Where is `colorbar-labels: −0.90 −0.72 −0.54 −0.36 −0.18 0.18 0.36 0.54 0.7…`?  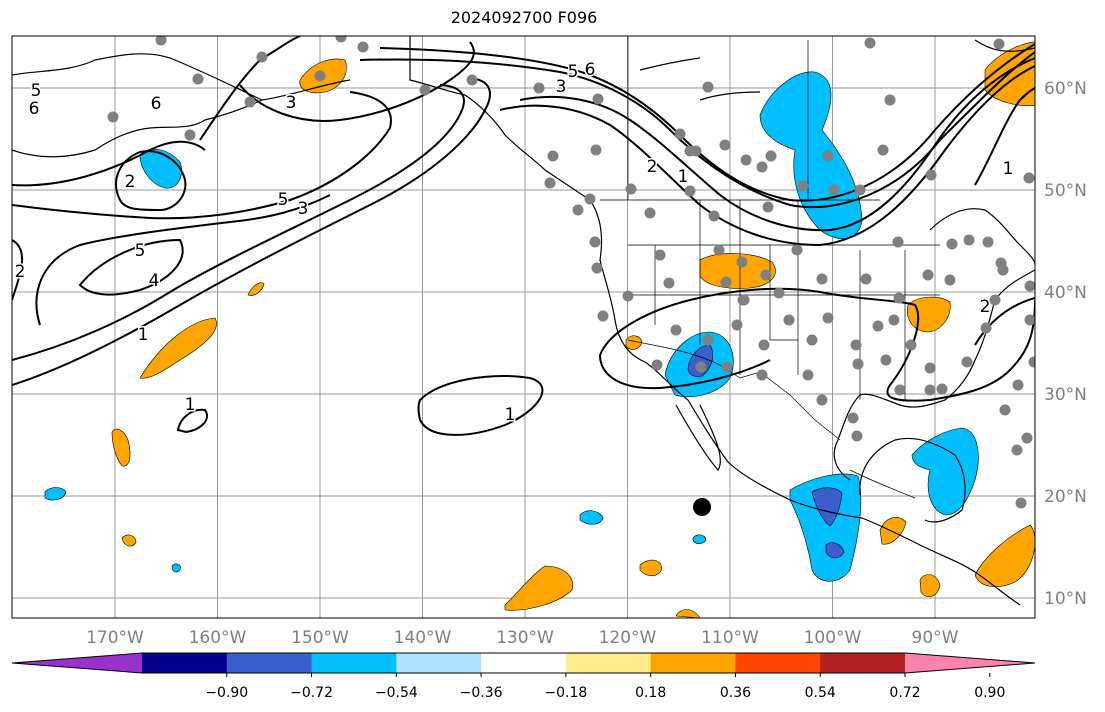 colorbar-labels: −0.90 −0.72 −0.54 −0.36 −0.18 0.18 0.36 0.54 0.7… is located at coordinates (605, 693).